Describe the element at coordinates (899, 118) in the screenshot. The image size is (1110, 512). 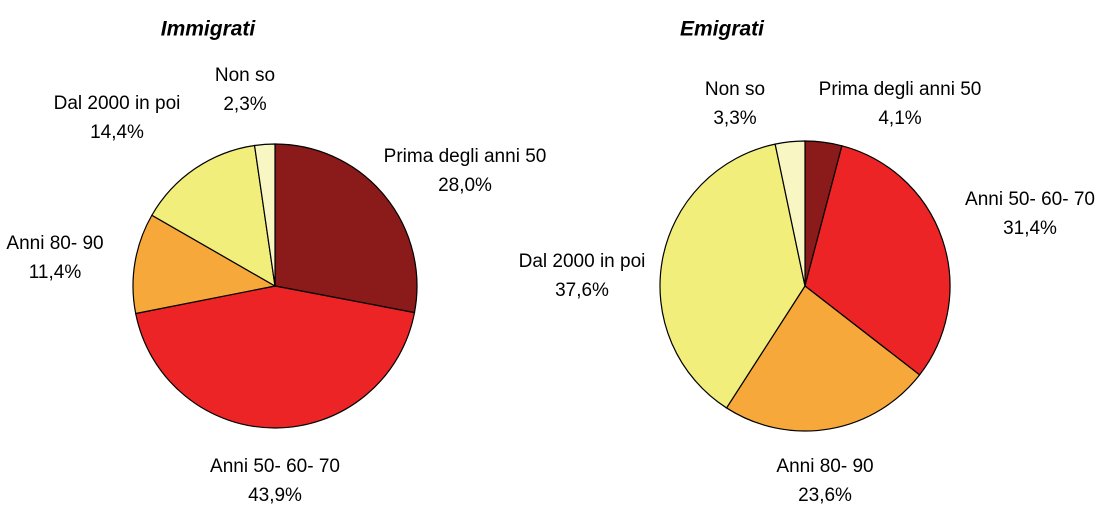
I see `slice-value: 4,1%` at that location.